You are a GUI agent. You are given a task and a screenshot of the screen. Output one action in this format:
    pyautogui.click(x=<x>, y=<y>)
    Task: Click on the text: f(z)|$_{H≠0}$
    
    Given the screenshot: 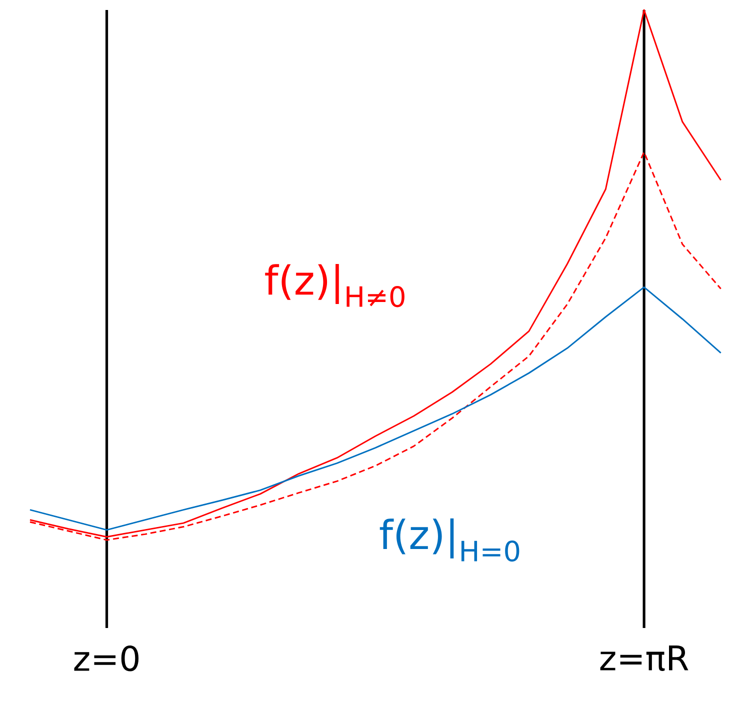 What is the action you would take?
    pyautogui.click(x=334, y=286)
    